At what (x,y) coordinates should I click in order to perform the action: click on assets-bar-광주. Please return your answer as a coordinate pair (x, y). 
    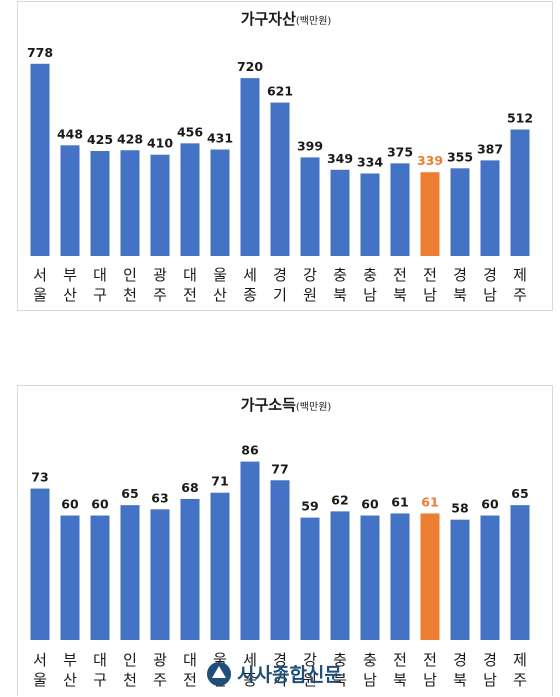
    Looking at the image, I should click on (160, 205).